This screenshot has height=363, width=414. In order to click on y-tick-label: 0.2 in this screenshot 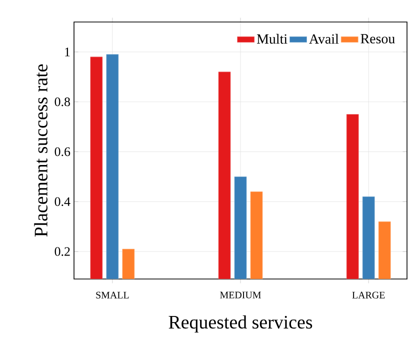, I will do `click(62, 251)`.